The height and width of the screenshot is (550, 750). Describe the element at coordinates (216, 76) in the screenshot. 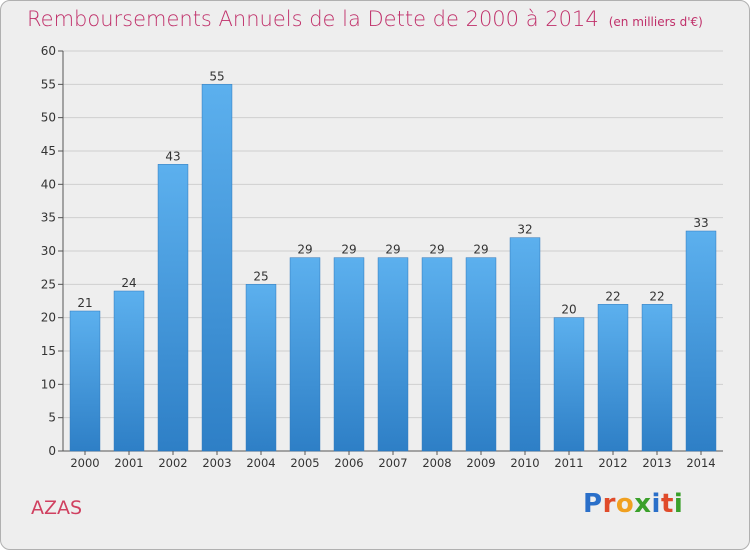

I see `bar-value-label: 55` at that location.